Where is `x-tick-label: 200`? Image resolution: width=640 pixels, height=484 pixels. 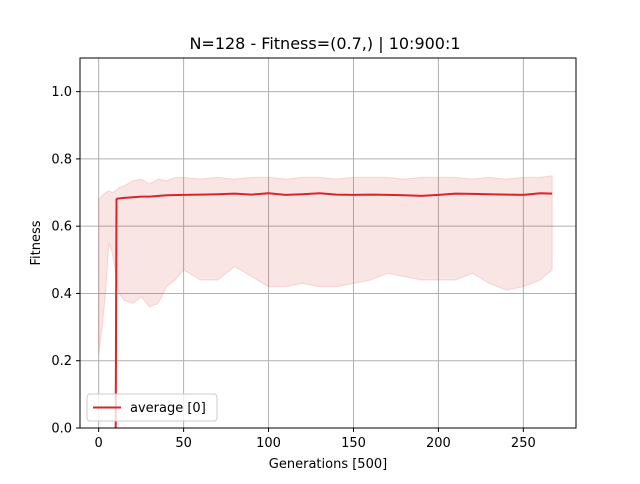
x-tick-label: 200 is located at coordinates (438, 443).